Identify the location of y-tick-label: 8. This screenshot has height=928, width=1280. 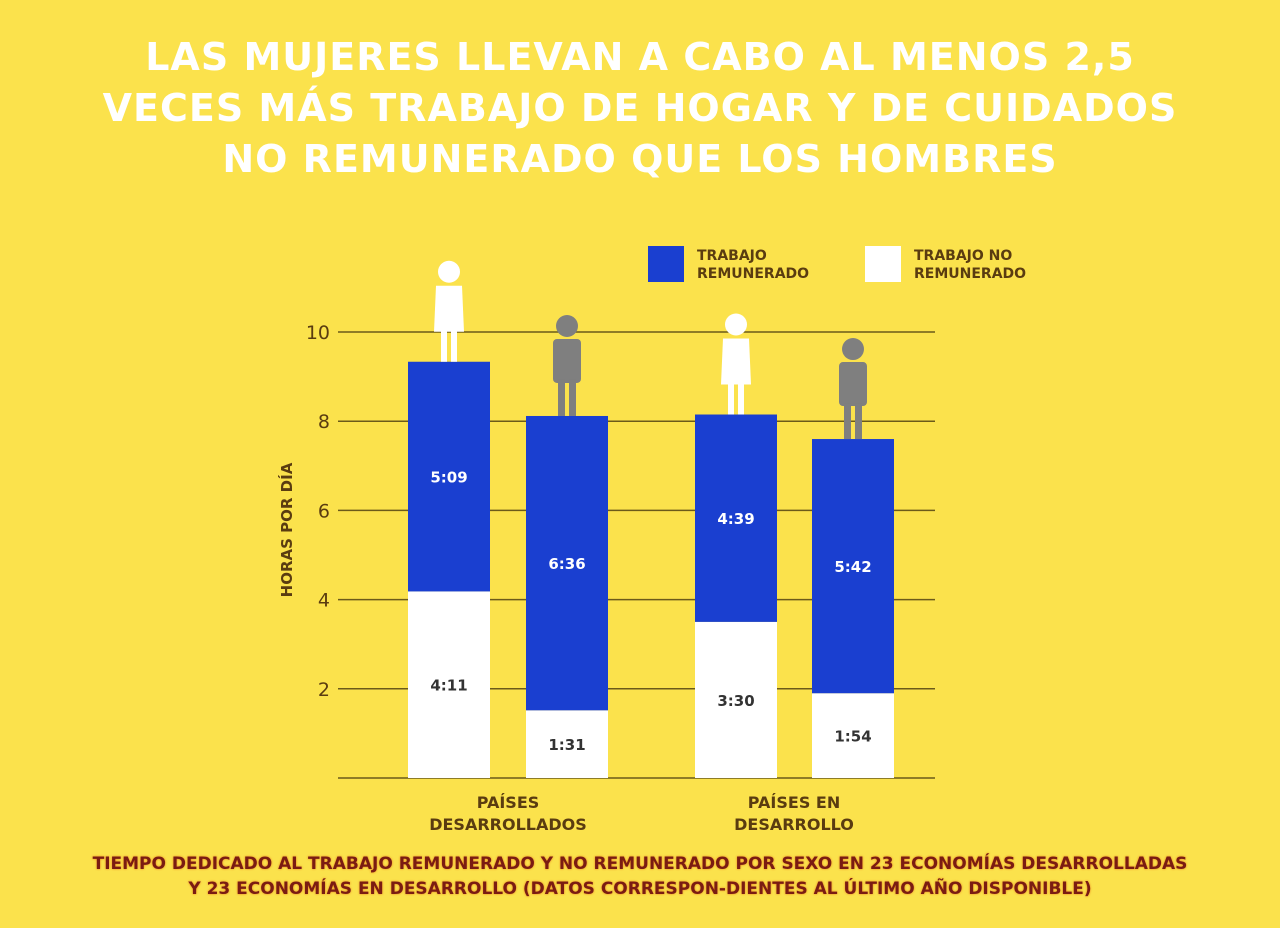
(324, 422).